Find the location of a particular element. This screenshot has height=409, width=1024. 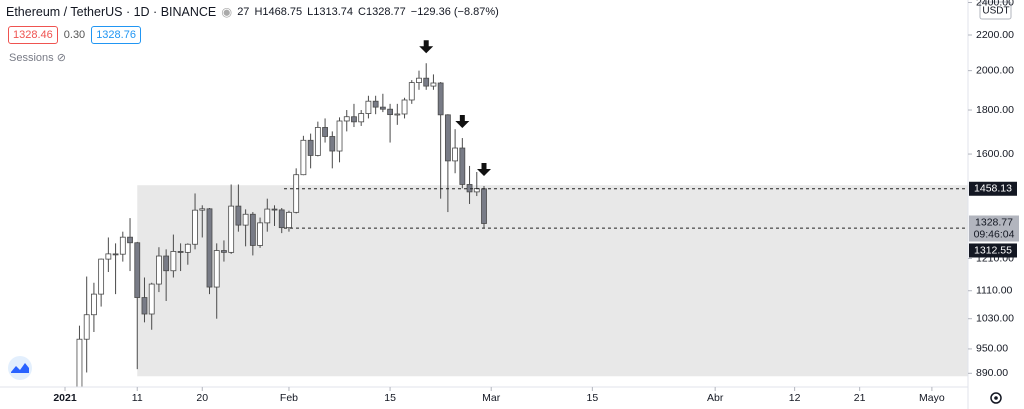

y-tick-label: 1030.00 is located at coordinates (995, 318).